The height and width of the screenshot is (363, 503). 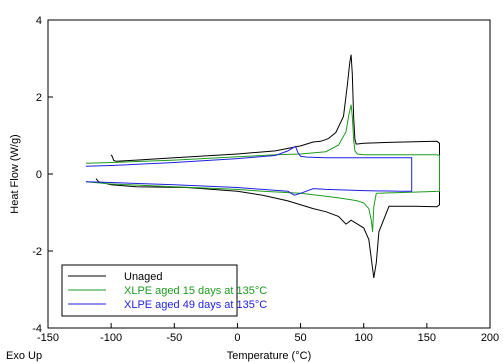 I want to click on x-tick-label: -50, so click(x=174, y=338).